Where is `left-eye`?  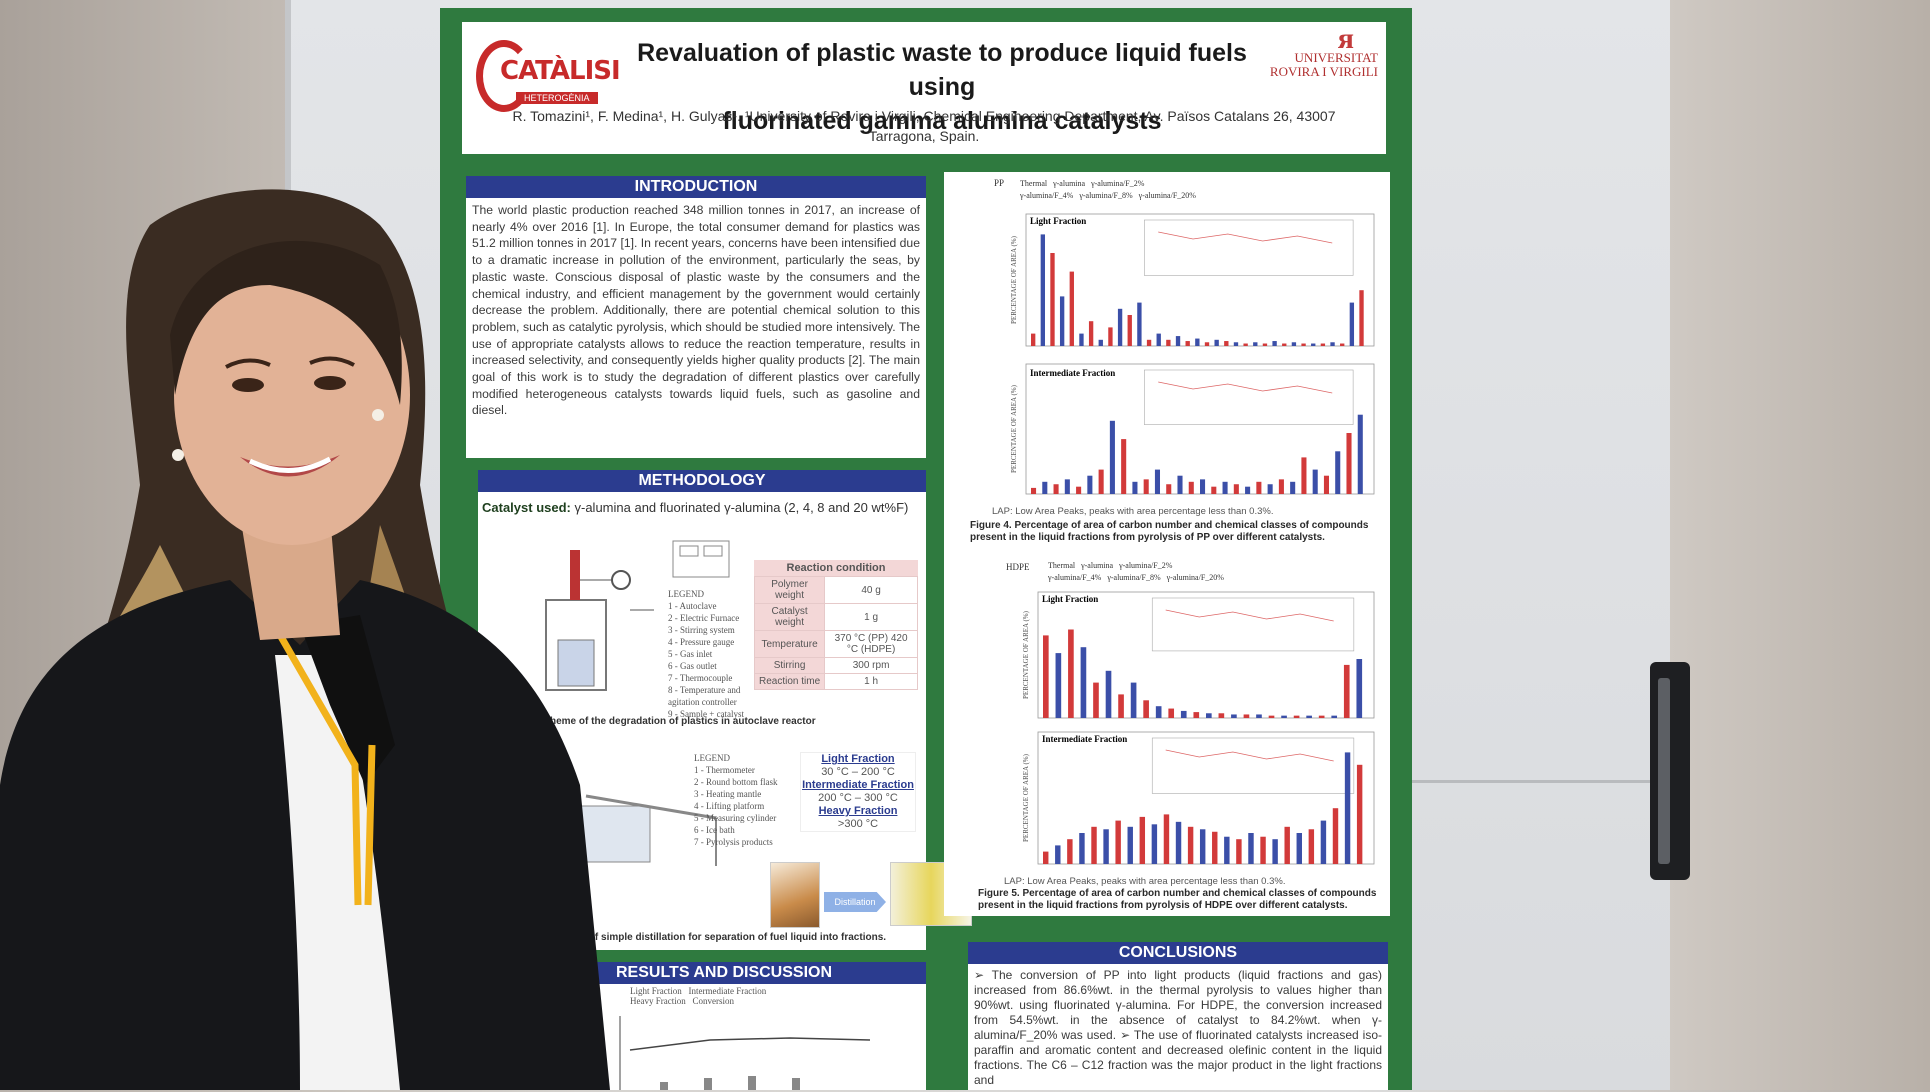
left-eye is located at coordinates (248, 385).